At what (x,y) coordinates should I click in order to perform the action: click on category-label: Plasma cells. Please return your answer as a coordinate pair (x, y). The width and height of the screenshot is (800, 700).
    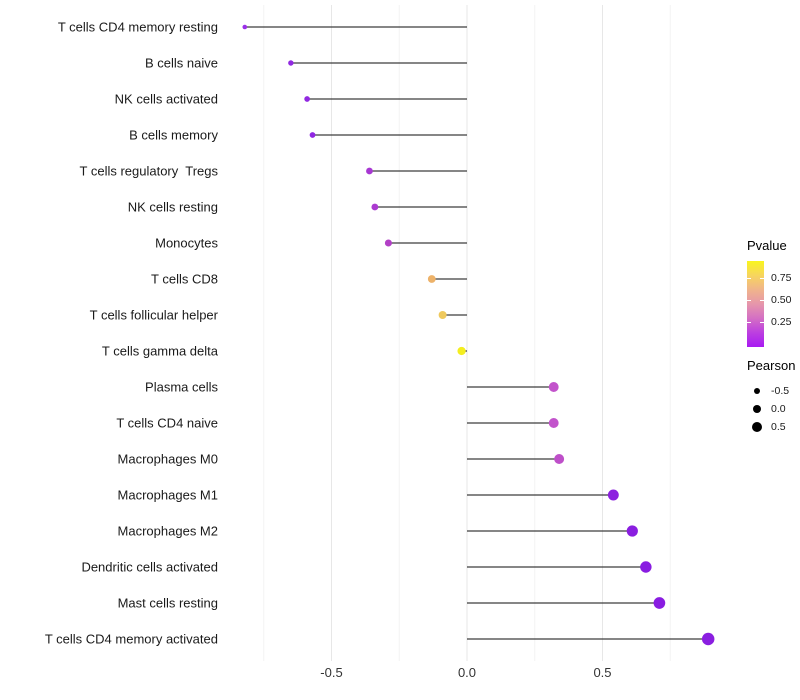
    Looking at the image, I should click on (181, 387).